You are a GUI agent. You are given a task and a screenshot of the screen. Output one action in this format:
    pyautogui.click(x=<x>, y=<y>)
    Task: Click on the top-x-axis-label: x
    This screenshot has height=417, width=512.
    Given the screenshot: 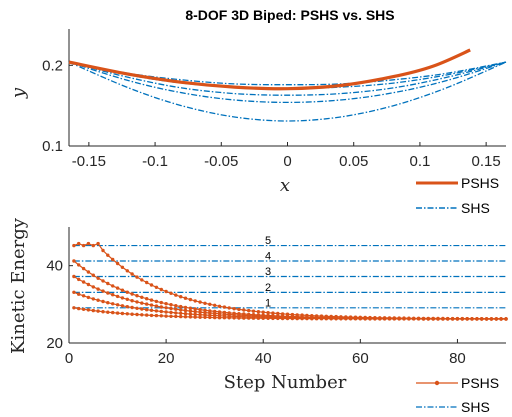 What is the action you would take?
    pyautogui.click(x=285, y=185)
    